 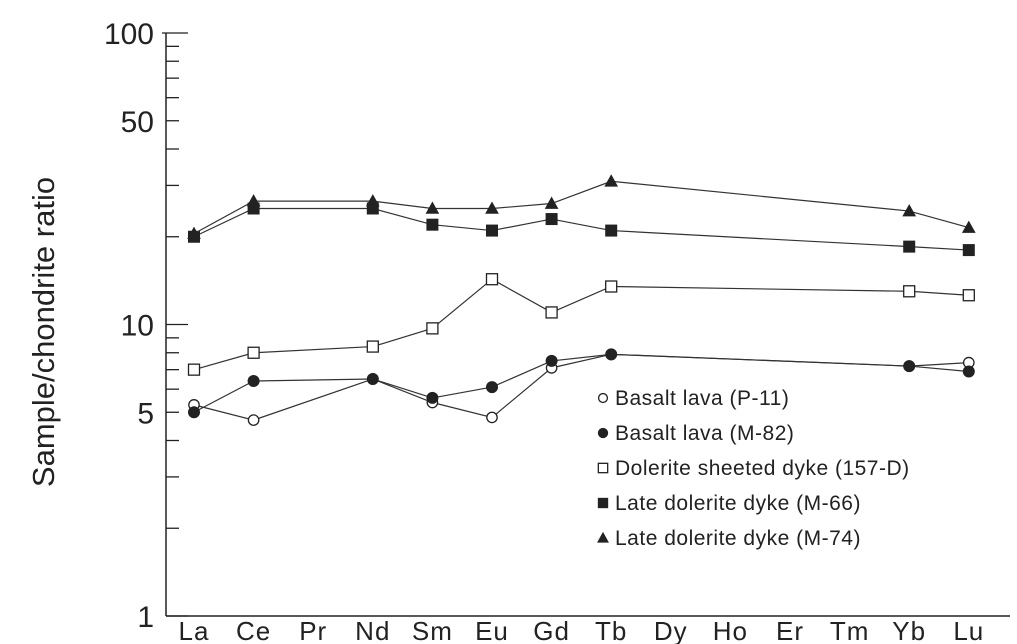 I want to click on legend-label-4: Late dolerite dyke (M-66), so click(x=738, y=503).